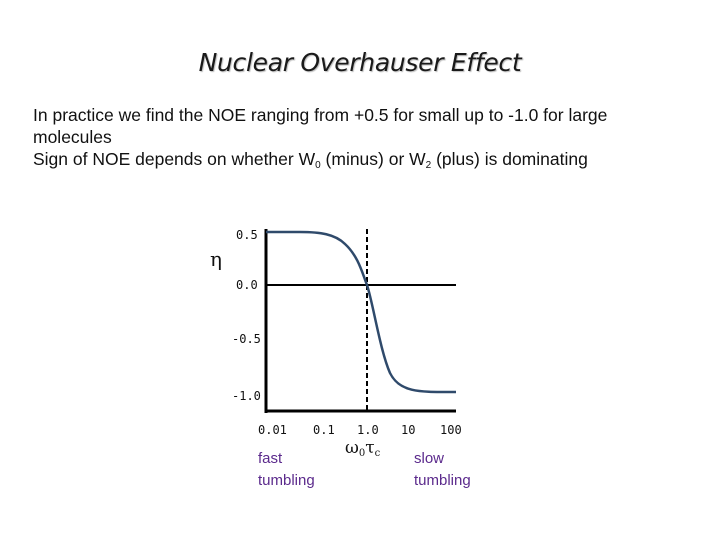 The height and width of the screenshot is (540, 720). What do you see at coordinates (286, 469) in the screenshot?
I see `fast-tumbling-label: fast tumbling` at bounding box center [286, 469].